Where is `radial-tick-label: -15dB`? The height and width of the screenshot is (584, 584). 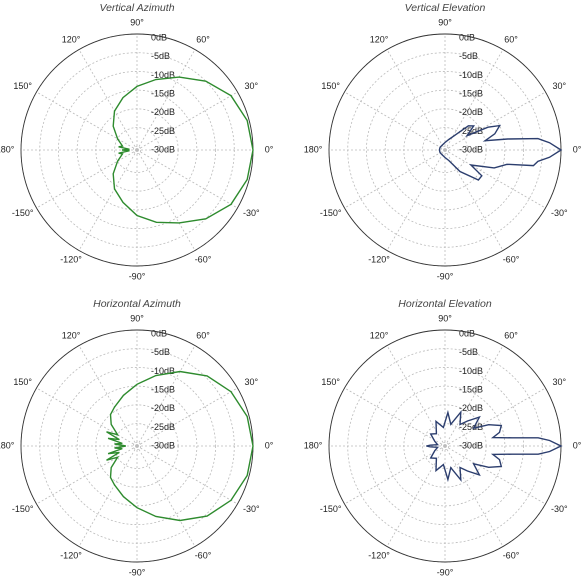
radial-tick-label: -15dB is located at coordinates (163, 390).